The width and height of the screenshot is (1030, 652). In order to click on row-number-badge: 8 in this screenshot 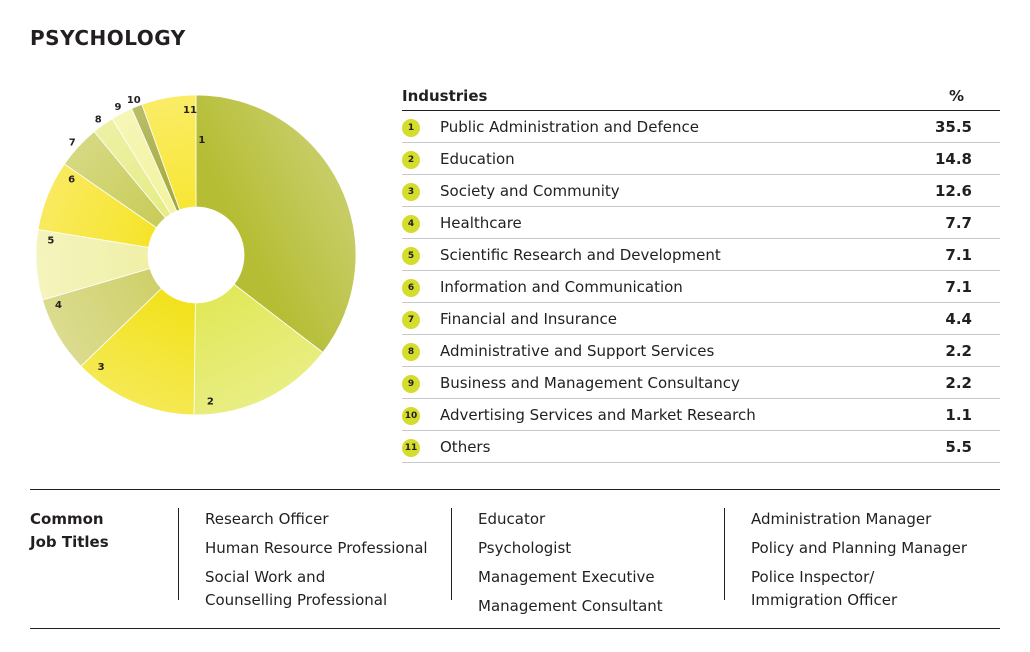, I will do `click(411, 352)`.